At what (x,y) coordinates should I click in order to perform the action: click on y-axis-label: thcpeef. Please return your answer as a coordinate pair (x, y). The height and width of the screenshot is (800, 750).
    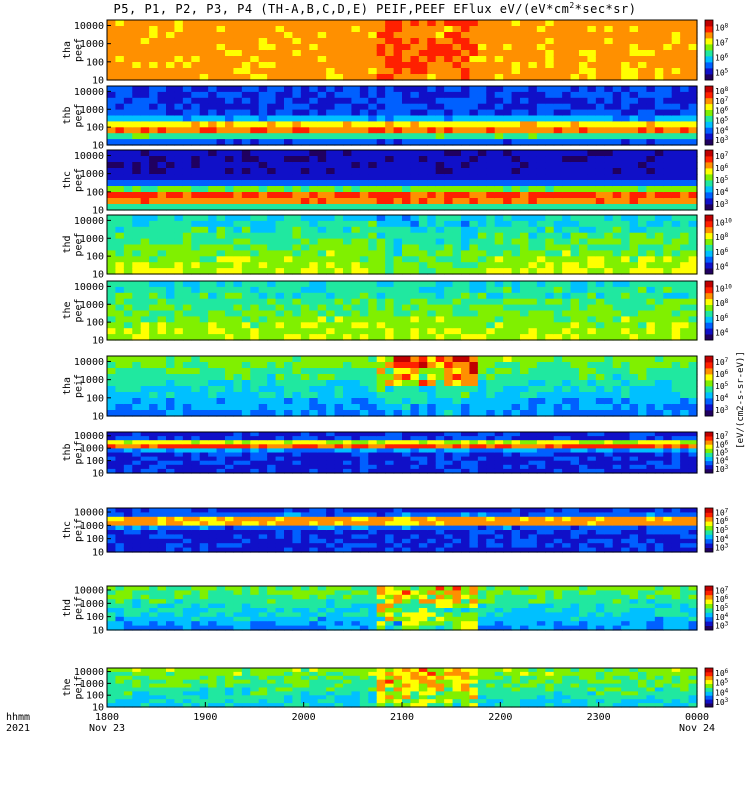
    Looking at the image, I should click on (73, 180).